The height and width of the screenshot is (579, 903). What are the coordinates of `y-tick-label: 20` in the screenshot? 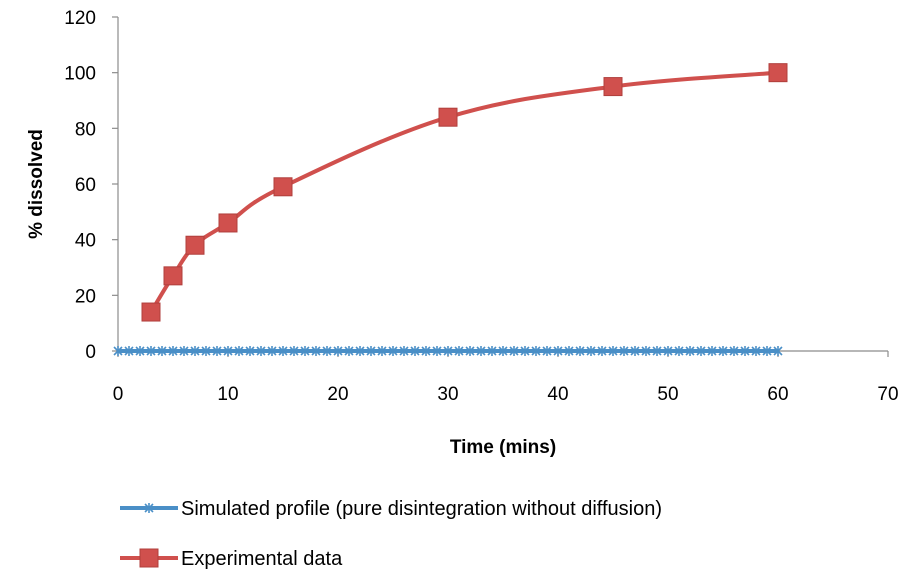 It's located at (85, 296).